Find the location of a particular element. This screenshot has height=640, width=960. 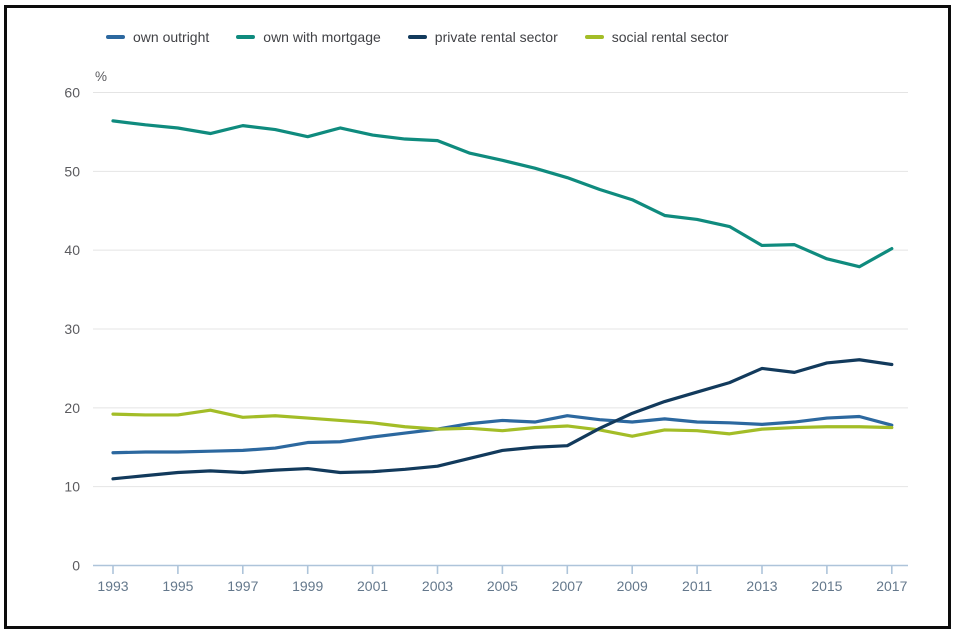

x-axis-label-2017: 2017 is located at coordinates (891, 586).